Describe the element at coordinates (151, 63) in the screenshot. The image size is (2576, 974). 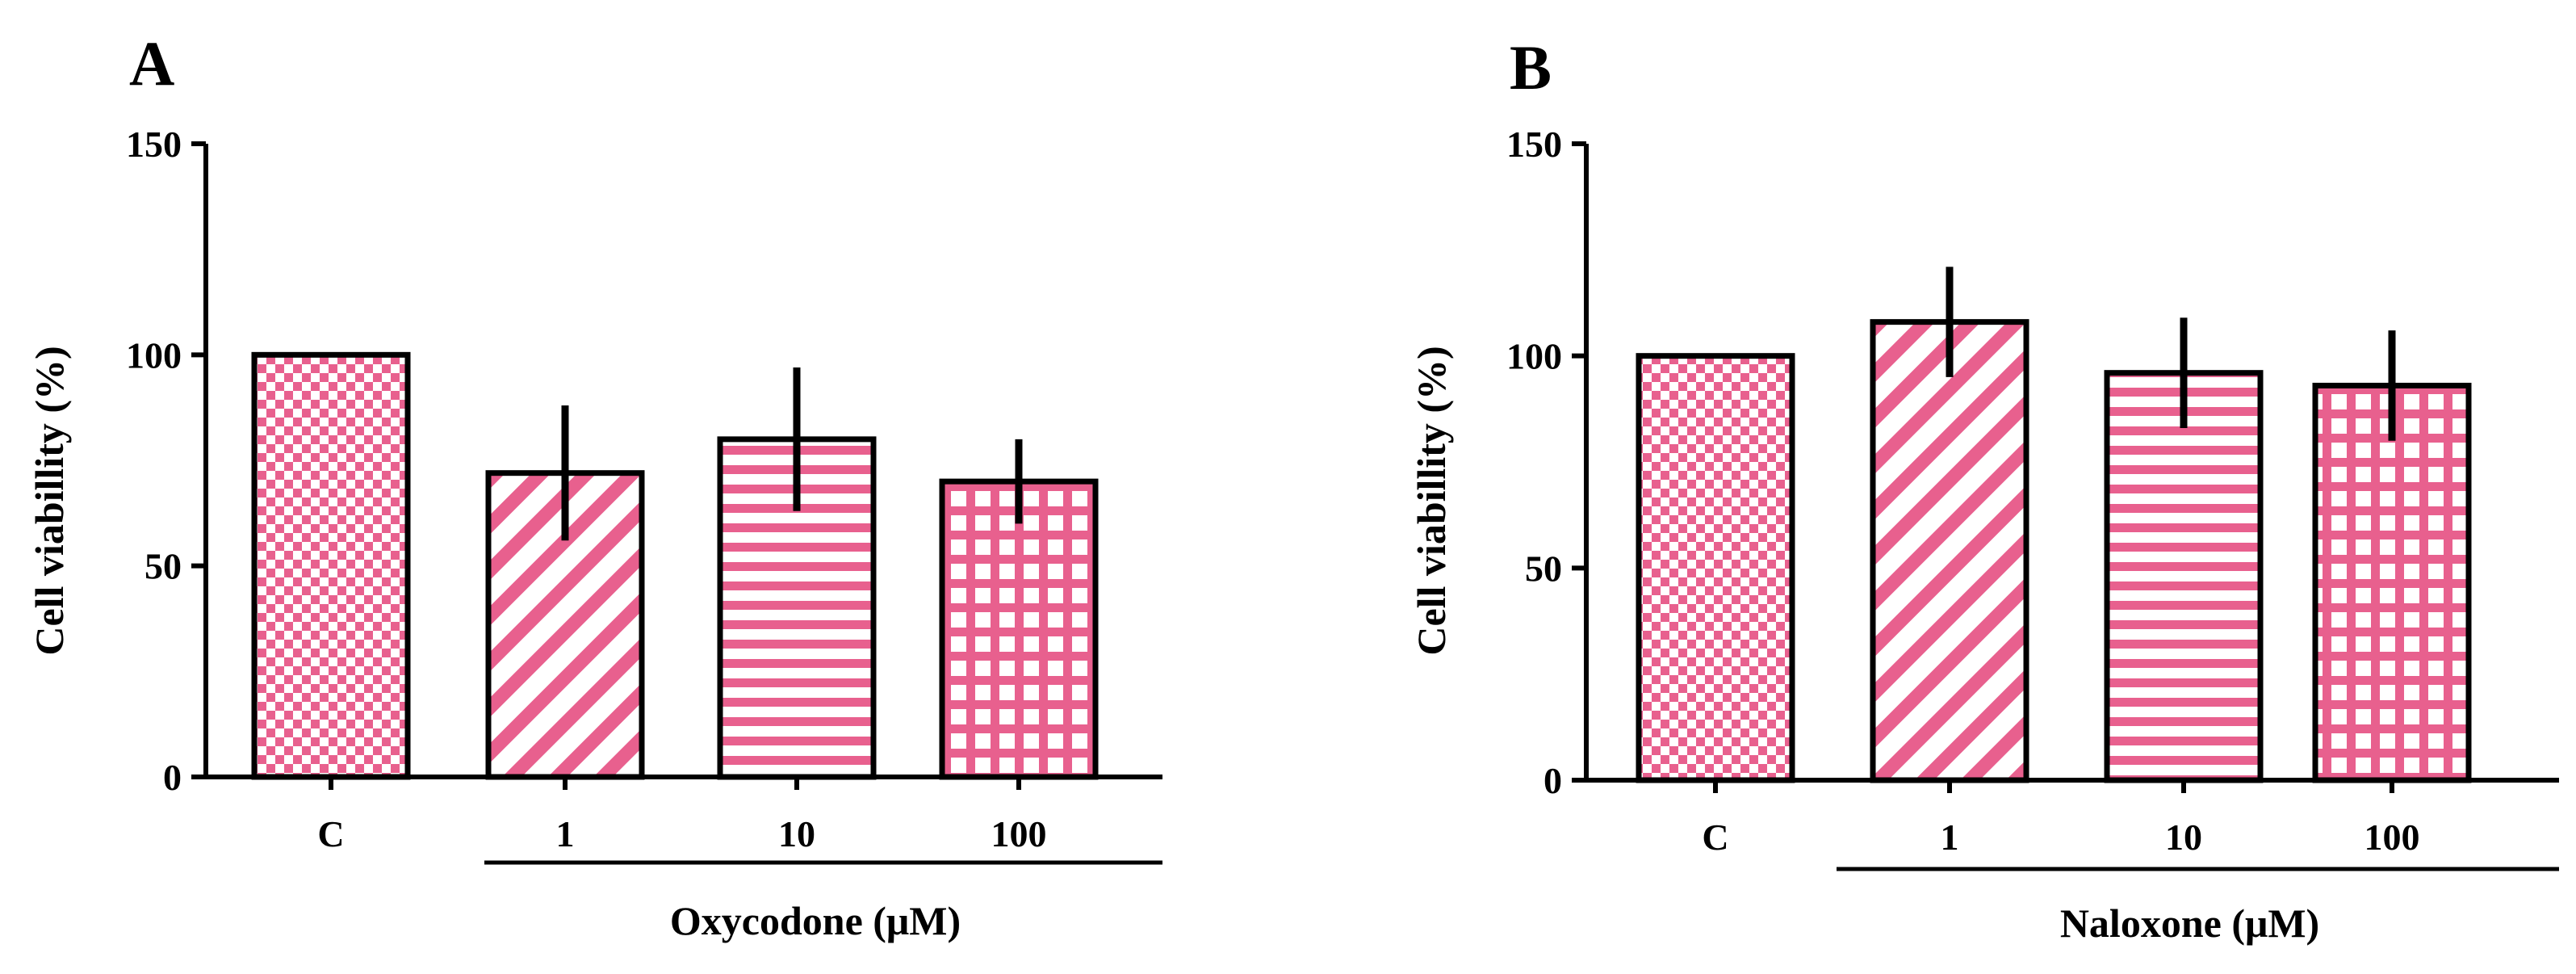
I see `panel-label: A` at that location.